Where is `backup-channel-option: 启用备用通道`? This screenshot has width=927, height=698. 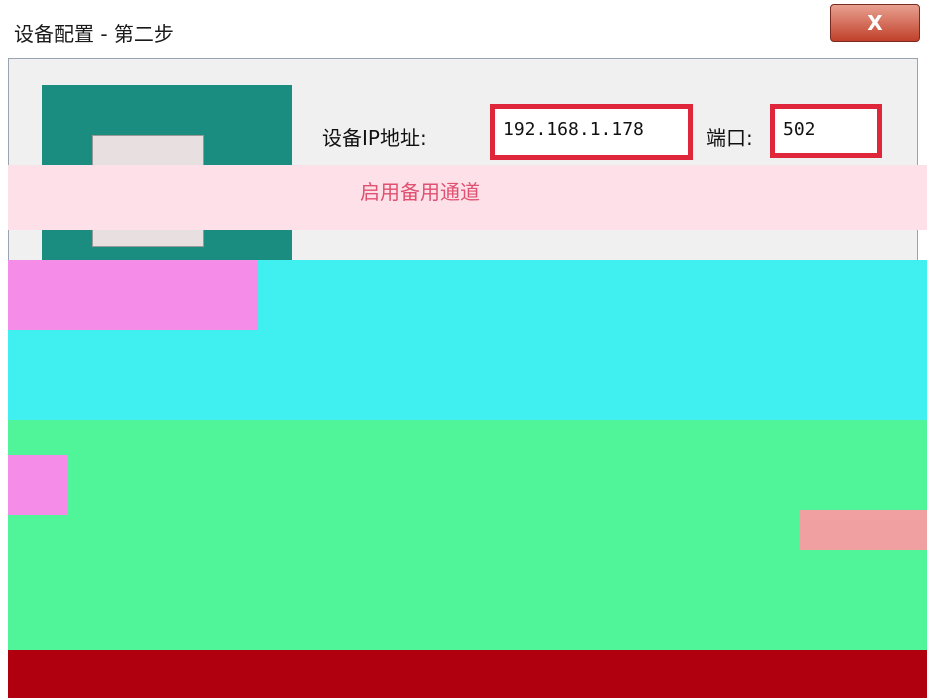 backup-channel-option: 启用备用通道 is located at coordinates (420, 192).